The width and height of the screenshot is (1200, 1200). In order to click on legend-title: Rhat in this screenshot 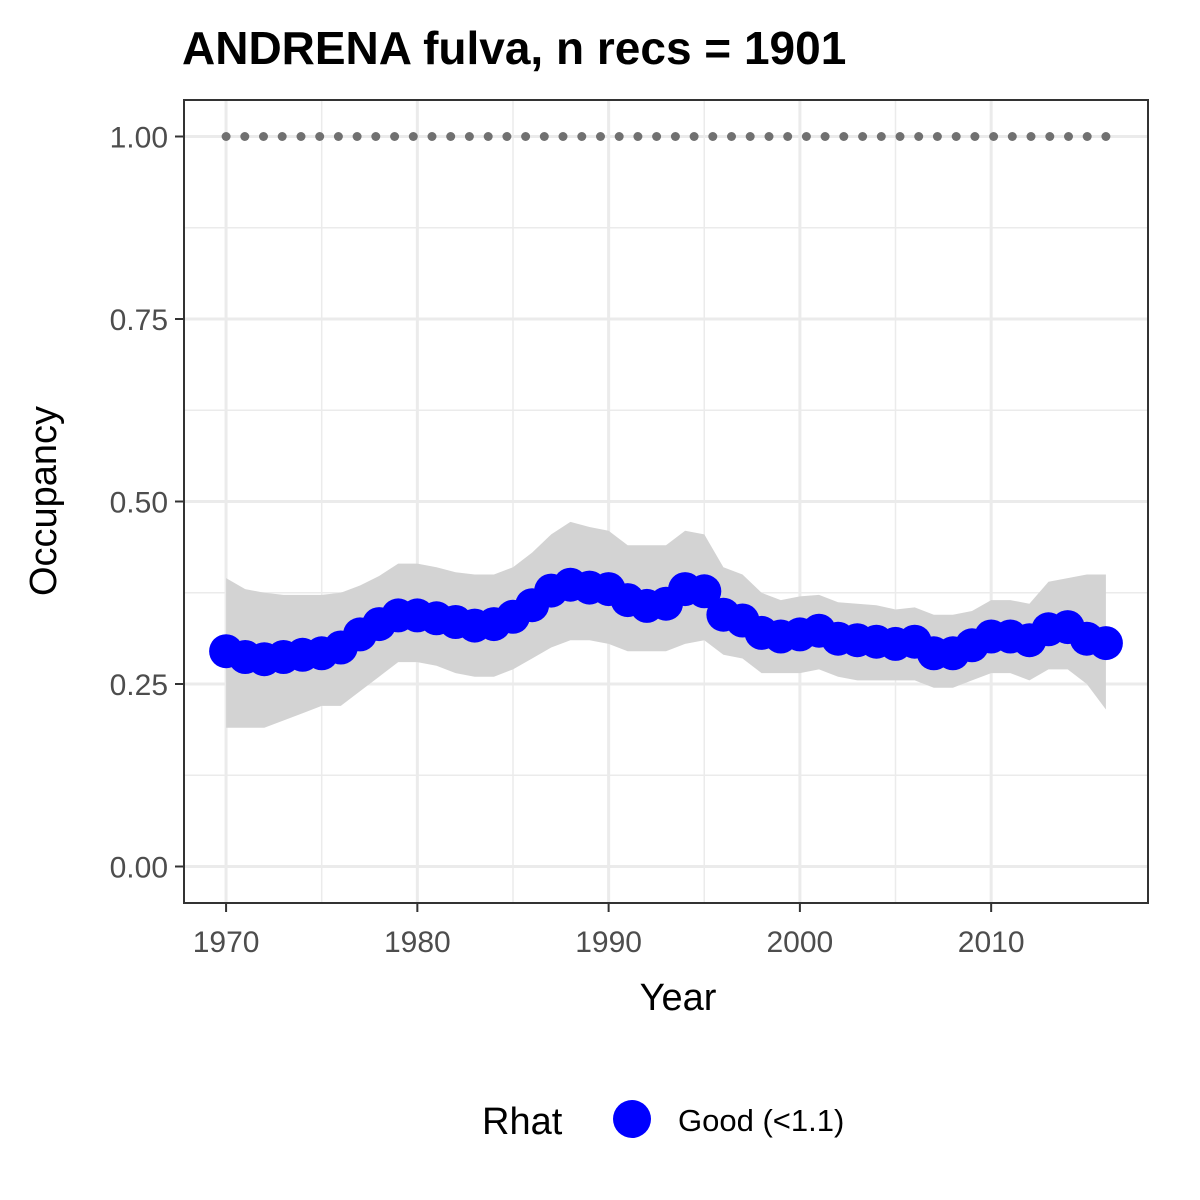, I will do `click(522, 1122)`.